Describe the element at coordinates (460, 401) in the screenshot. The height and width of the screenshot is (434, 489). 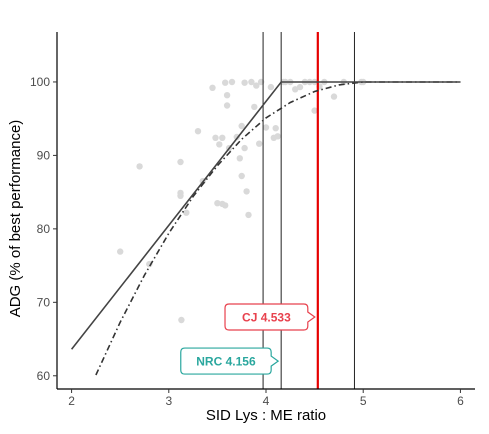
I see `x-tick-label: 6` at that location.